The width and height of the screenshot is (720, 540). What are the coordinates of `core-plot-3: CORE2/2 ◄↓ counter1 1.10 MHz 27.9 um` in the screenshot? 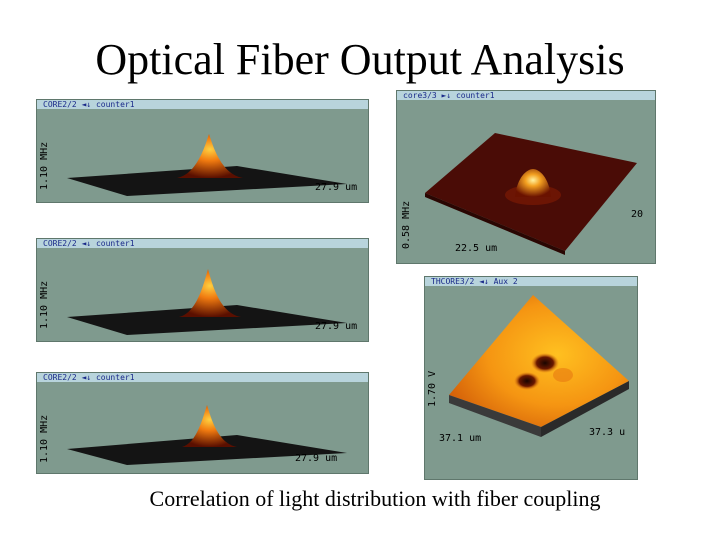 It's located at (202, 423).